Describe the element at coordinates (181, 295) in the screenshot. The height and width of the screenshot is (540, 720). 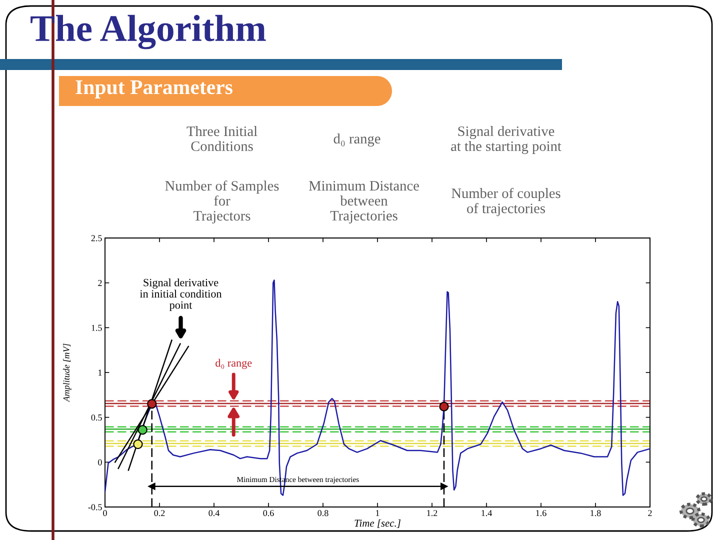
I see `annotation: Signal derivative in initial condition point` at that location.